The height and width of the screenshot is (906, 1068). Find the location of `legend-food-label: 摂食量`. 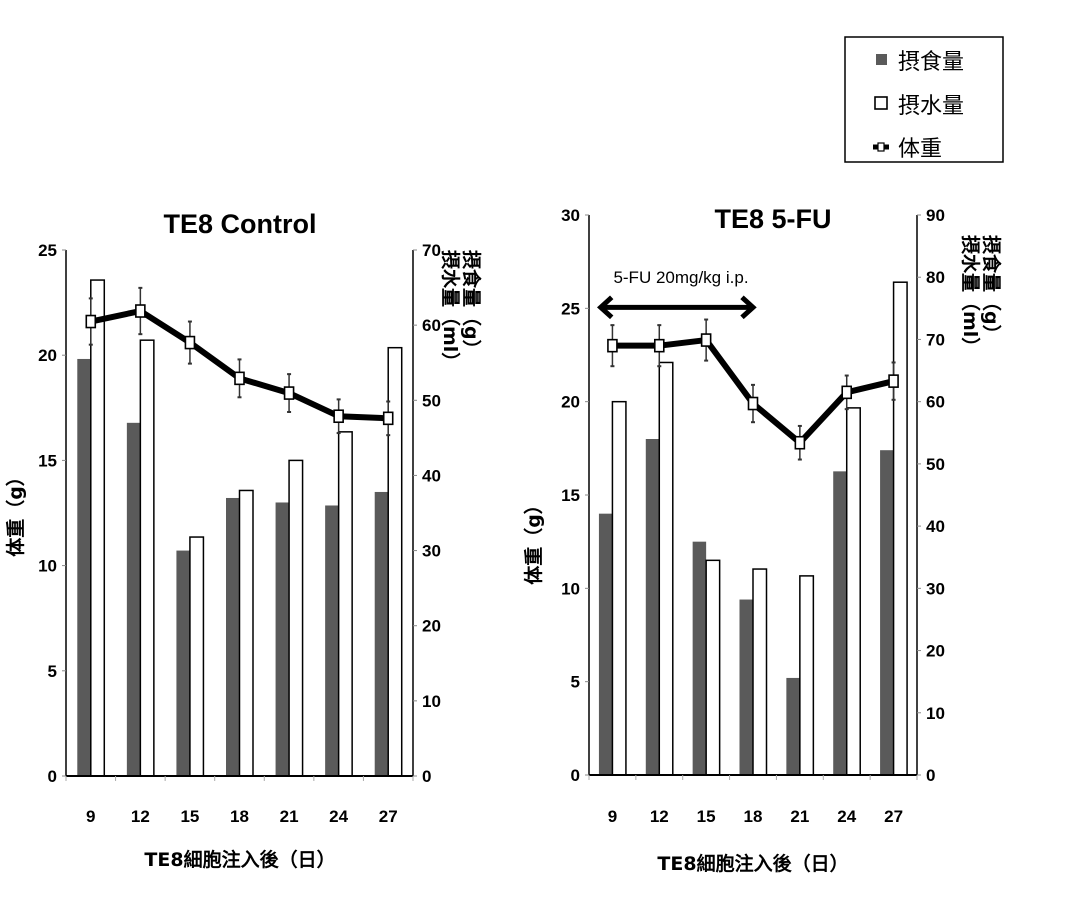

legend-food-label: 摂食量 is located at coordinates (931, 62).